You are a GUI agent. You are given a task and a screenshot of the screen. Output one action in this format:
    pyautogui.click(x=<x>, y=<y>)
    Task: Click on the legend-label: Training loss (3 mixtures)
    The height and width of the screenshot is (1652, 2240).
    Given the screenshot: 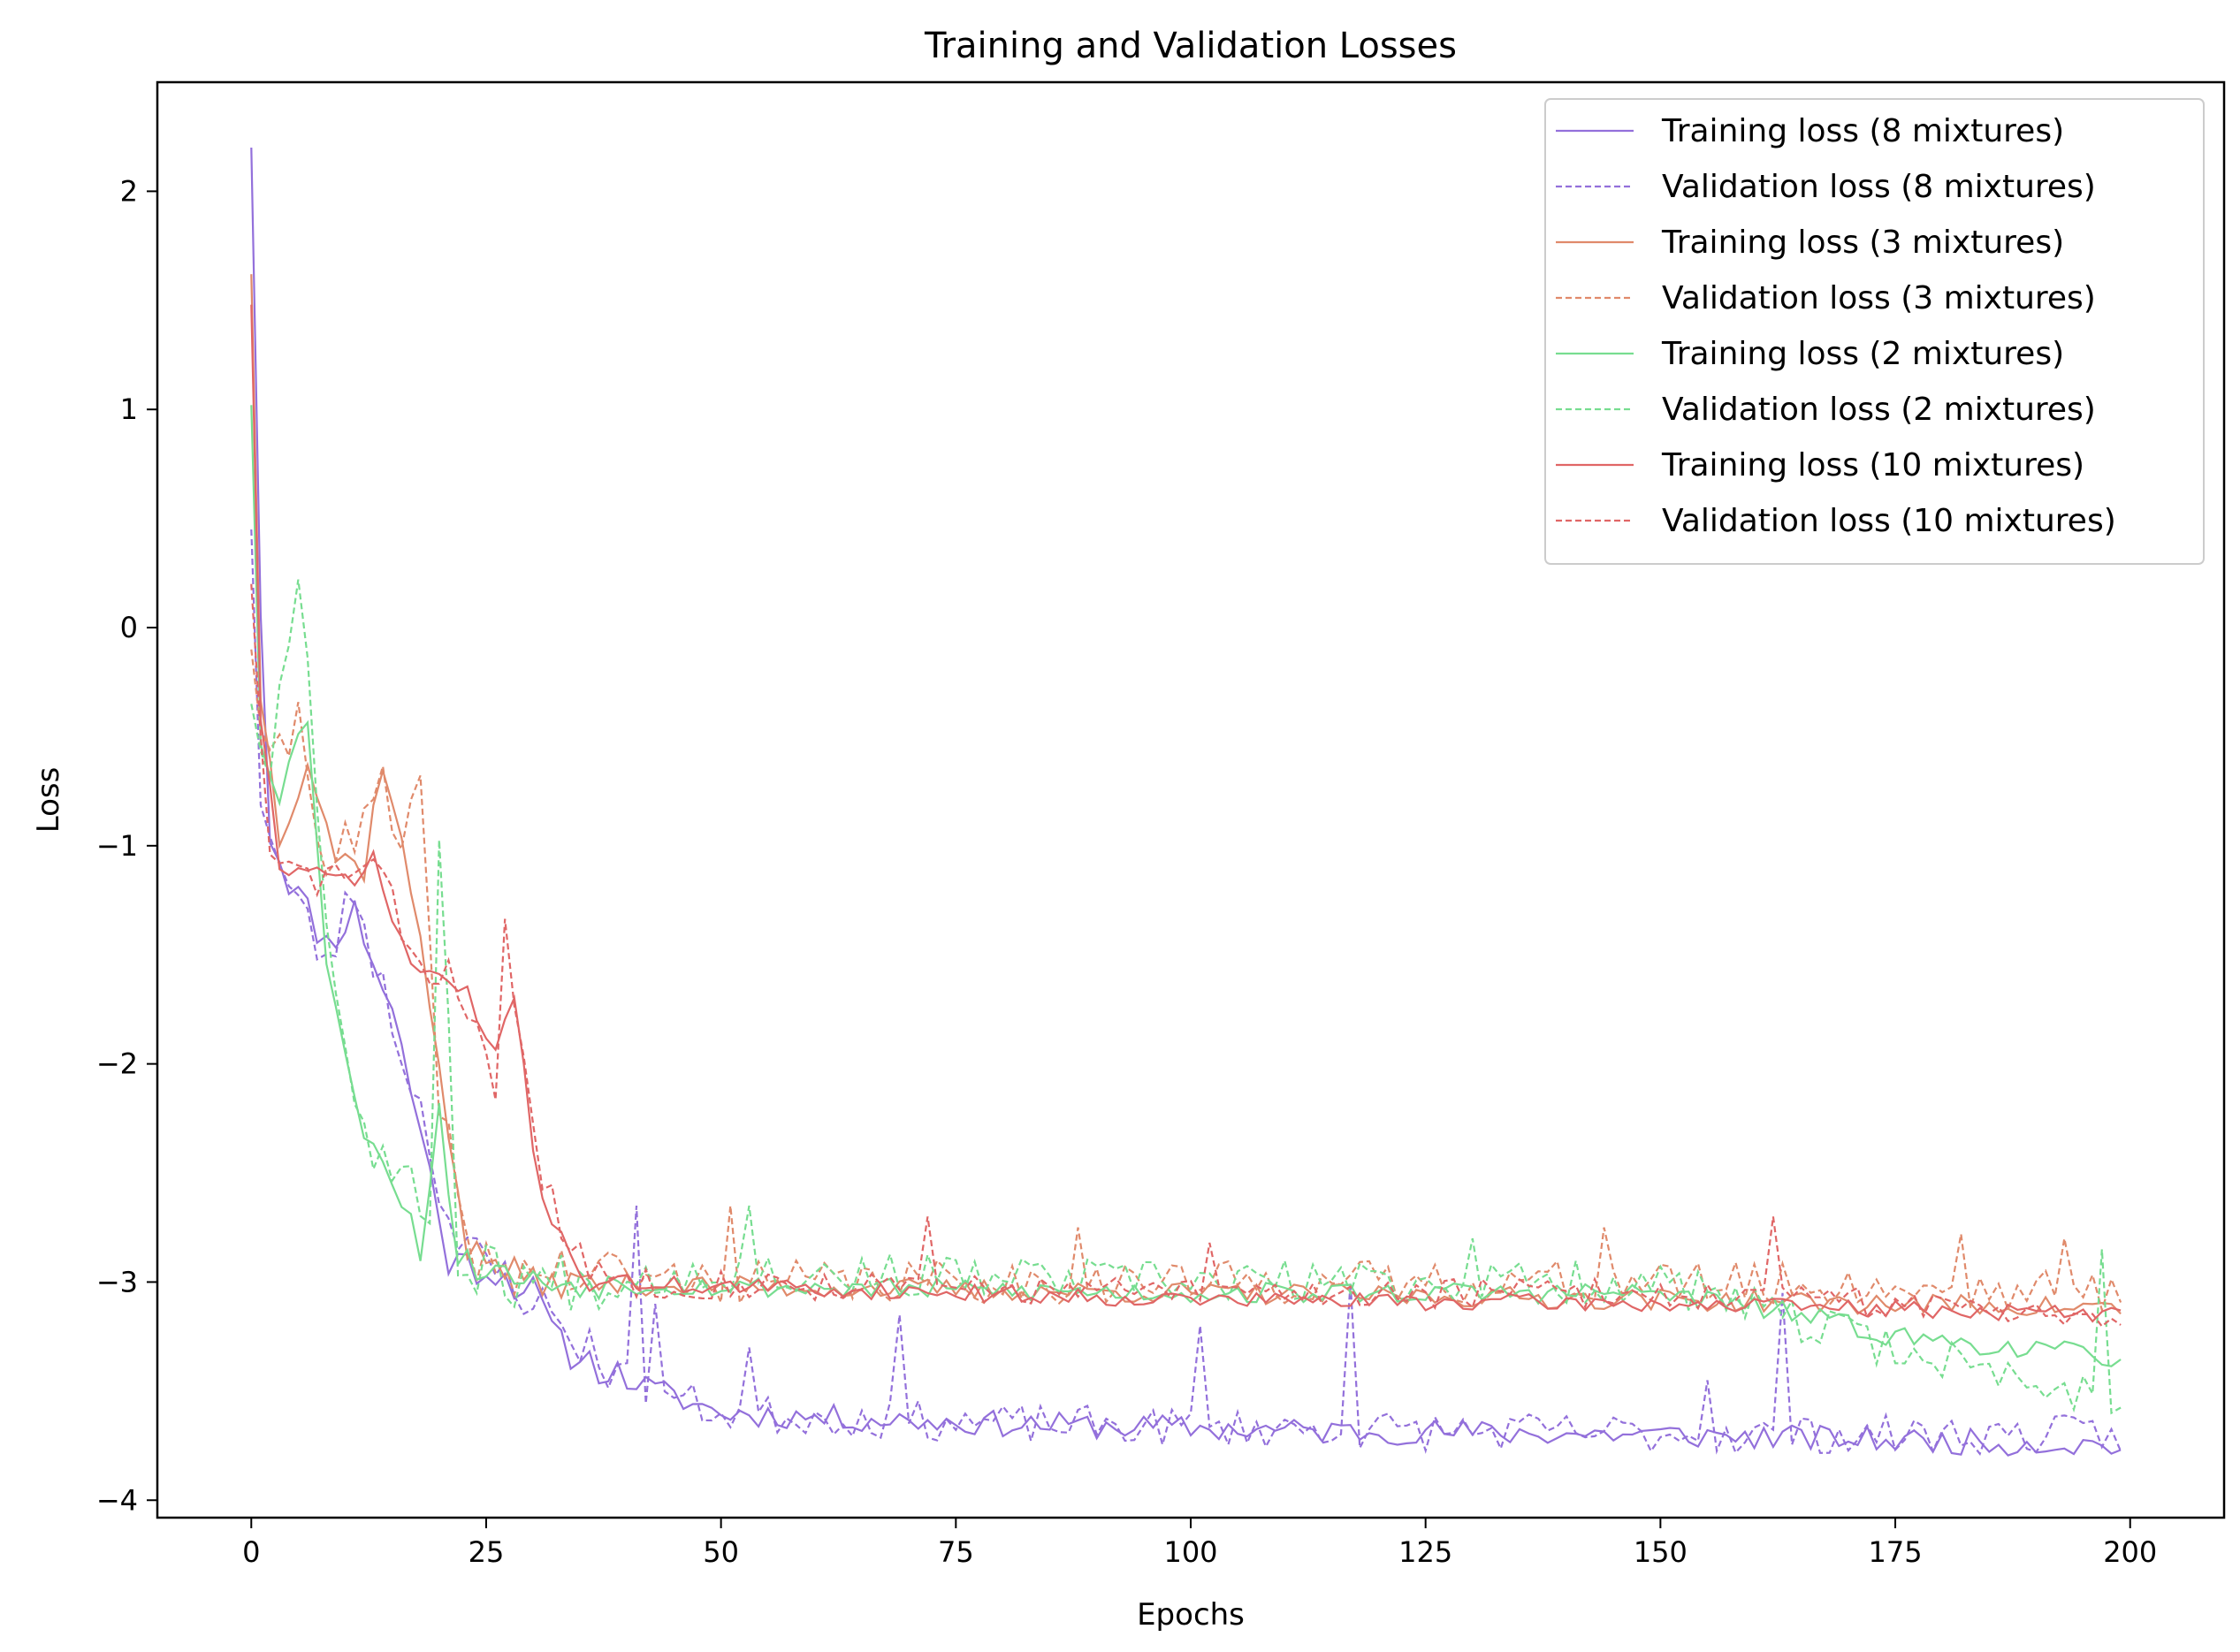 What is the action you would take?
    pyautogui.click(x=1862, y=243)
    